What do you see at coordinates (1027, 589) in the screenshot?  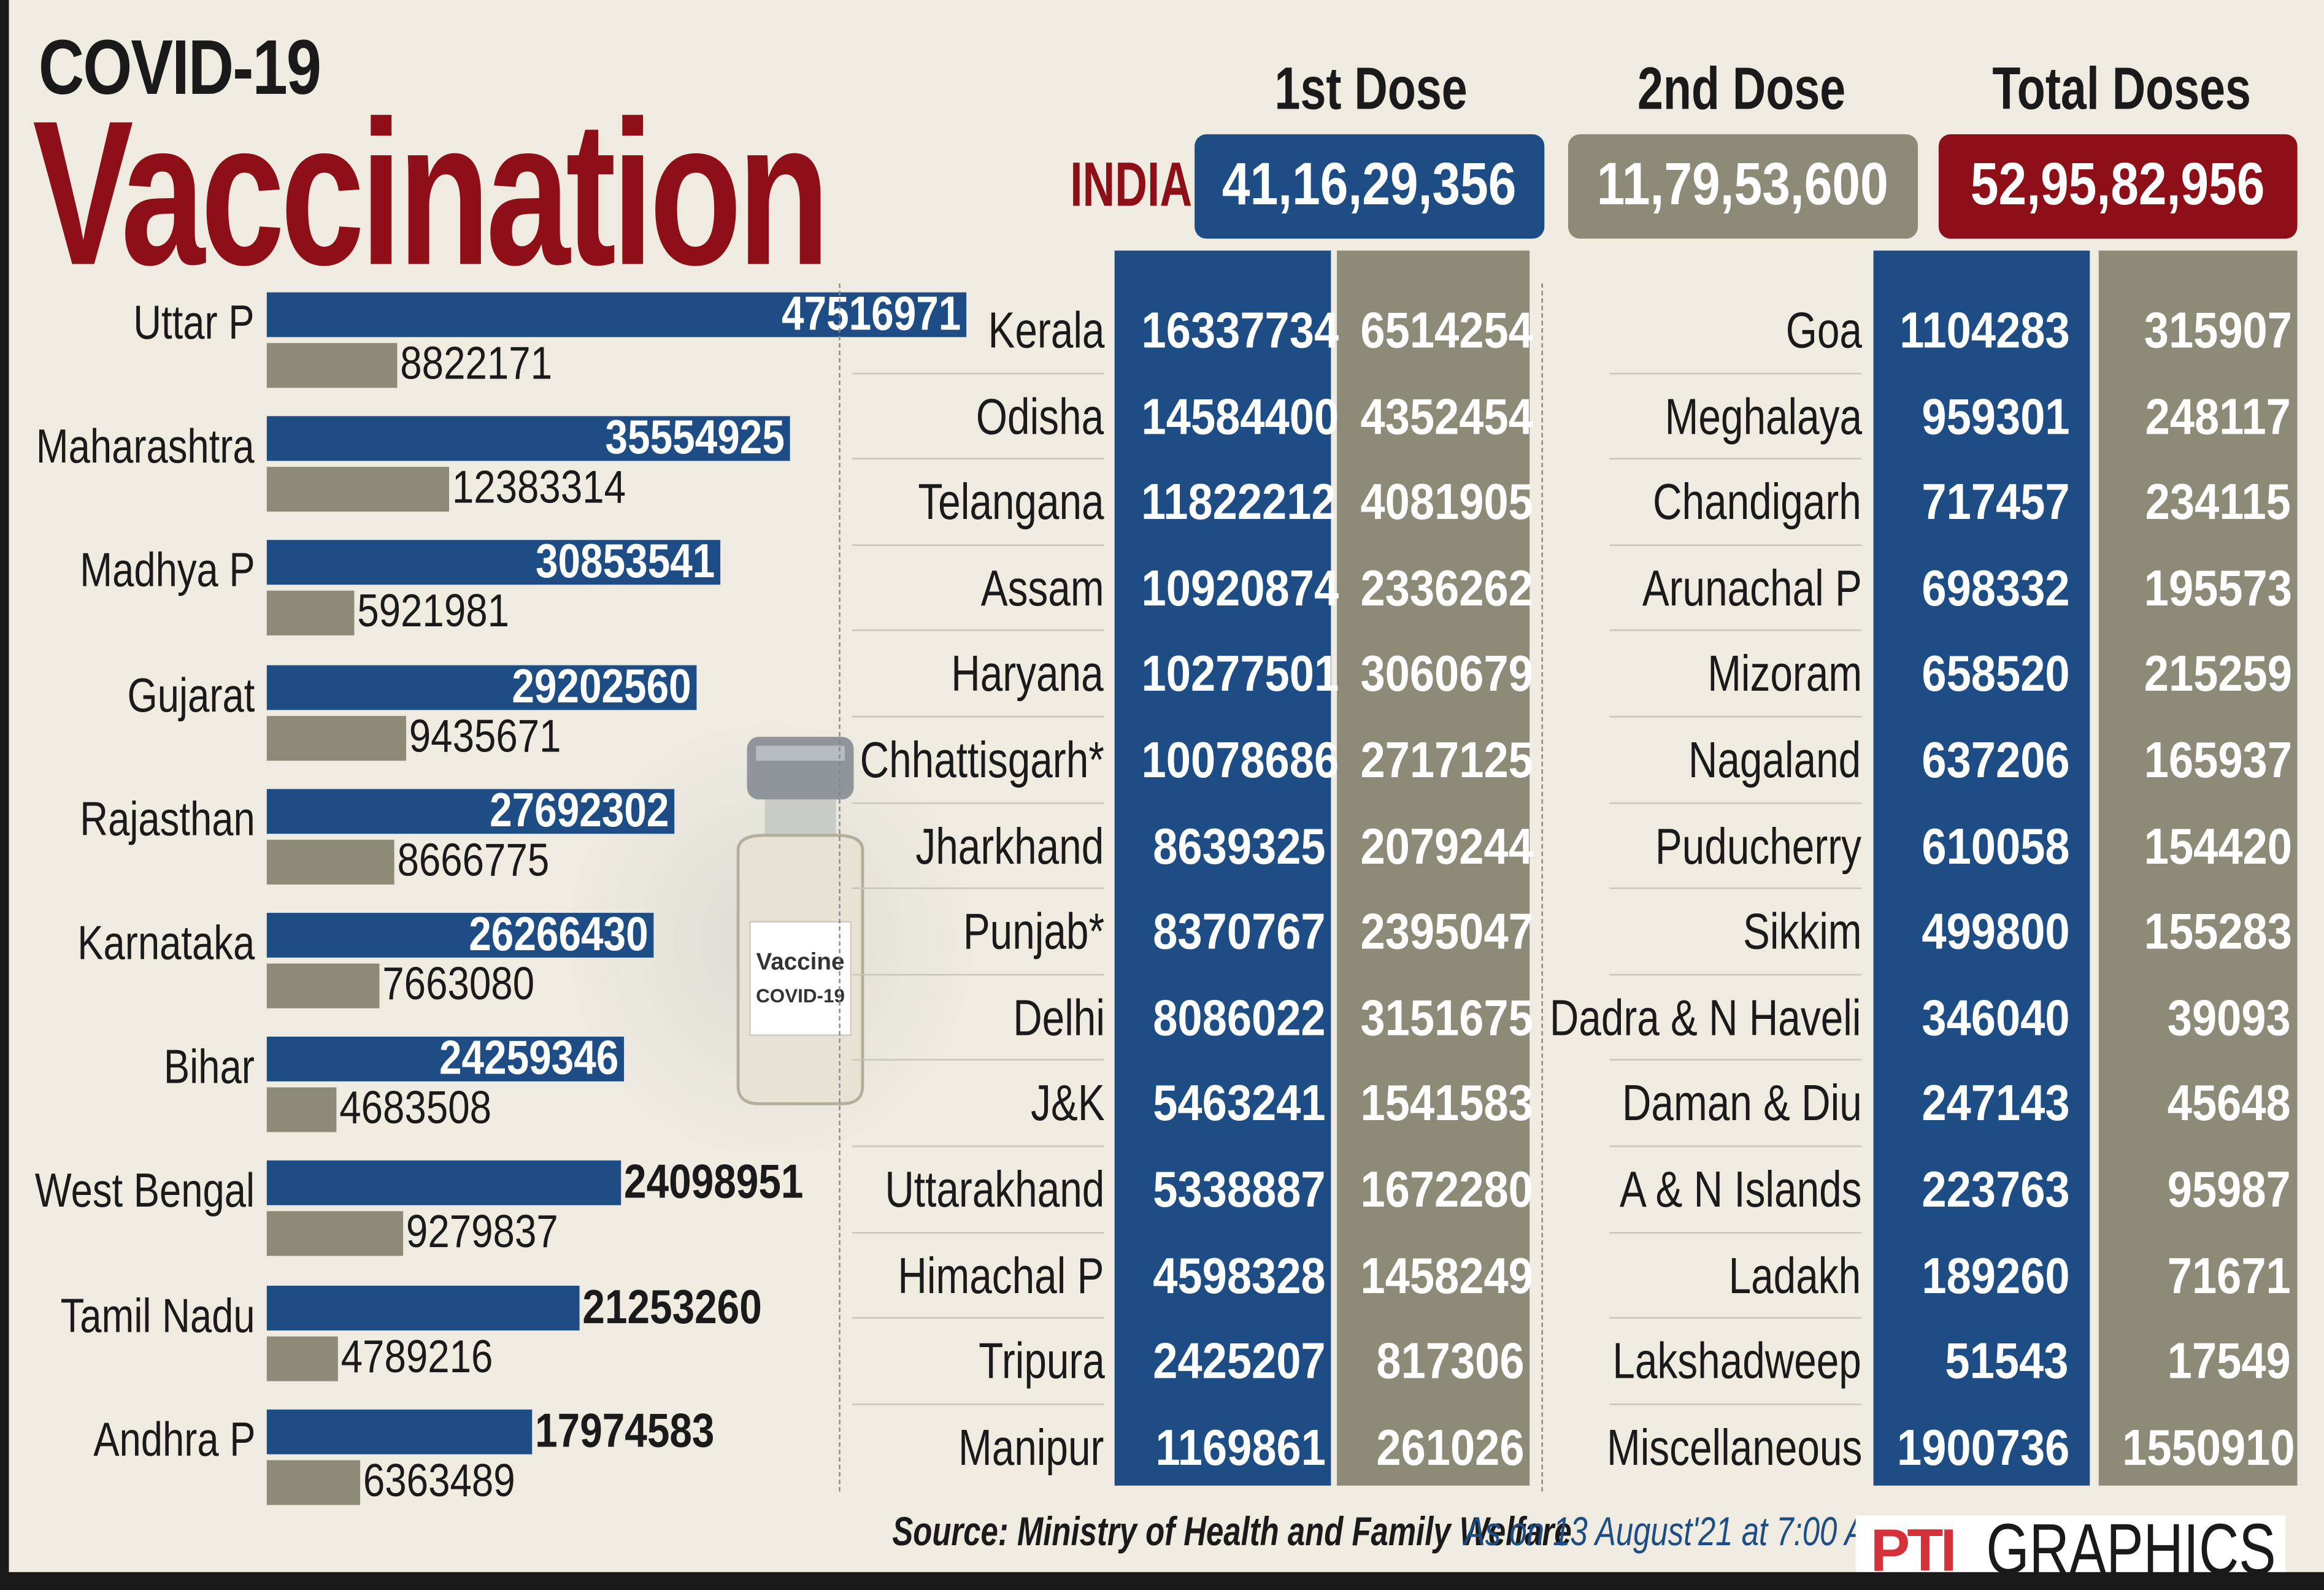 I see `state-name: Assam` at bounding box center [1027, 589].